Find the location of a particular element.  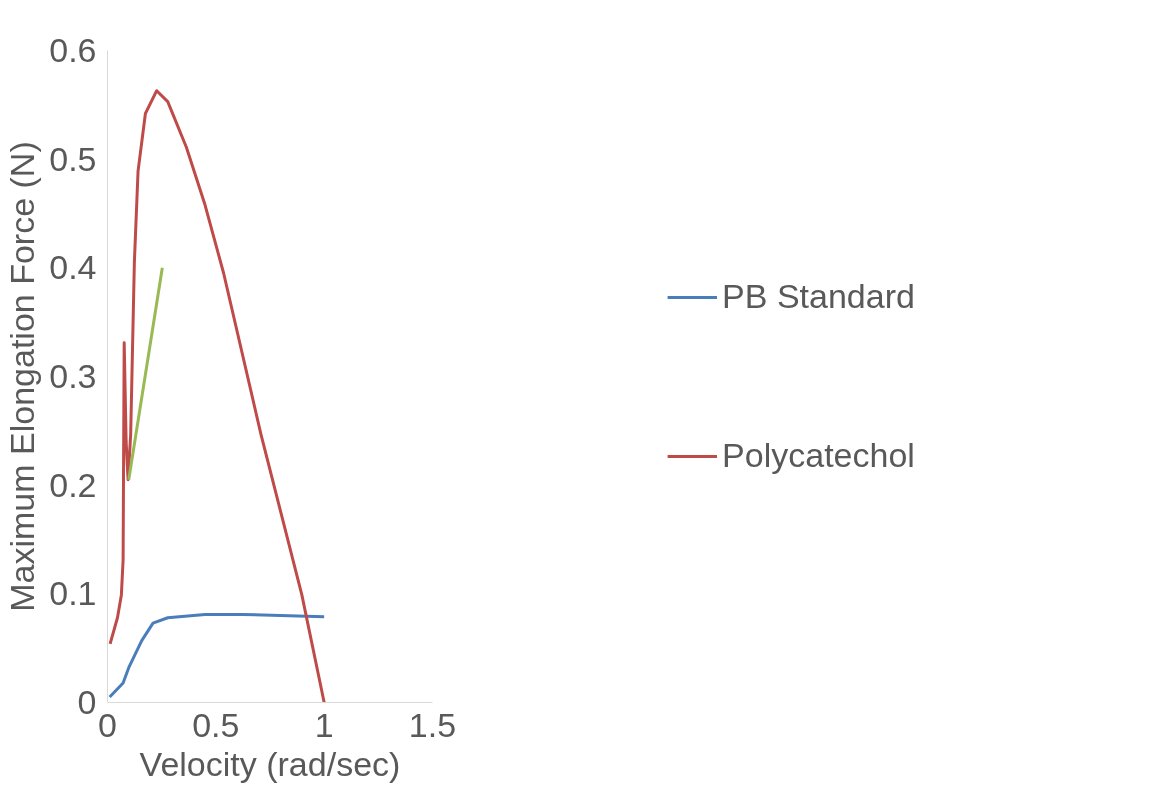

y-tick-label: 0.6 is located at coordinates (73, 50).